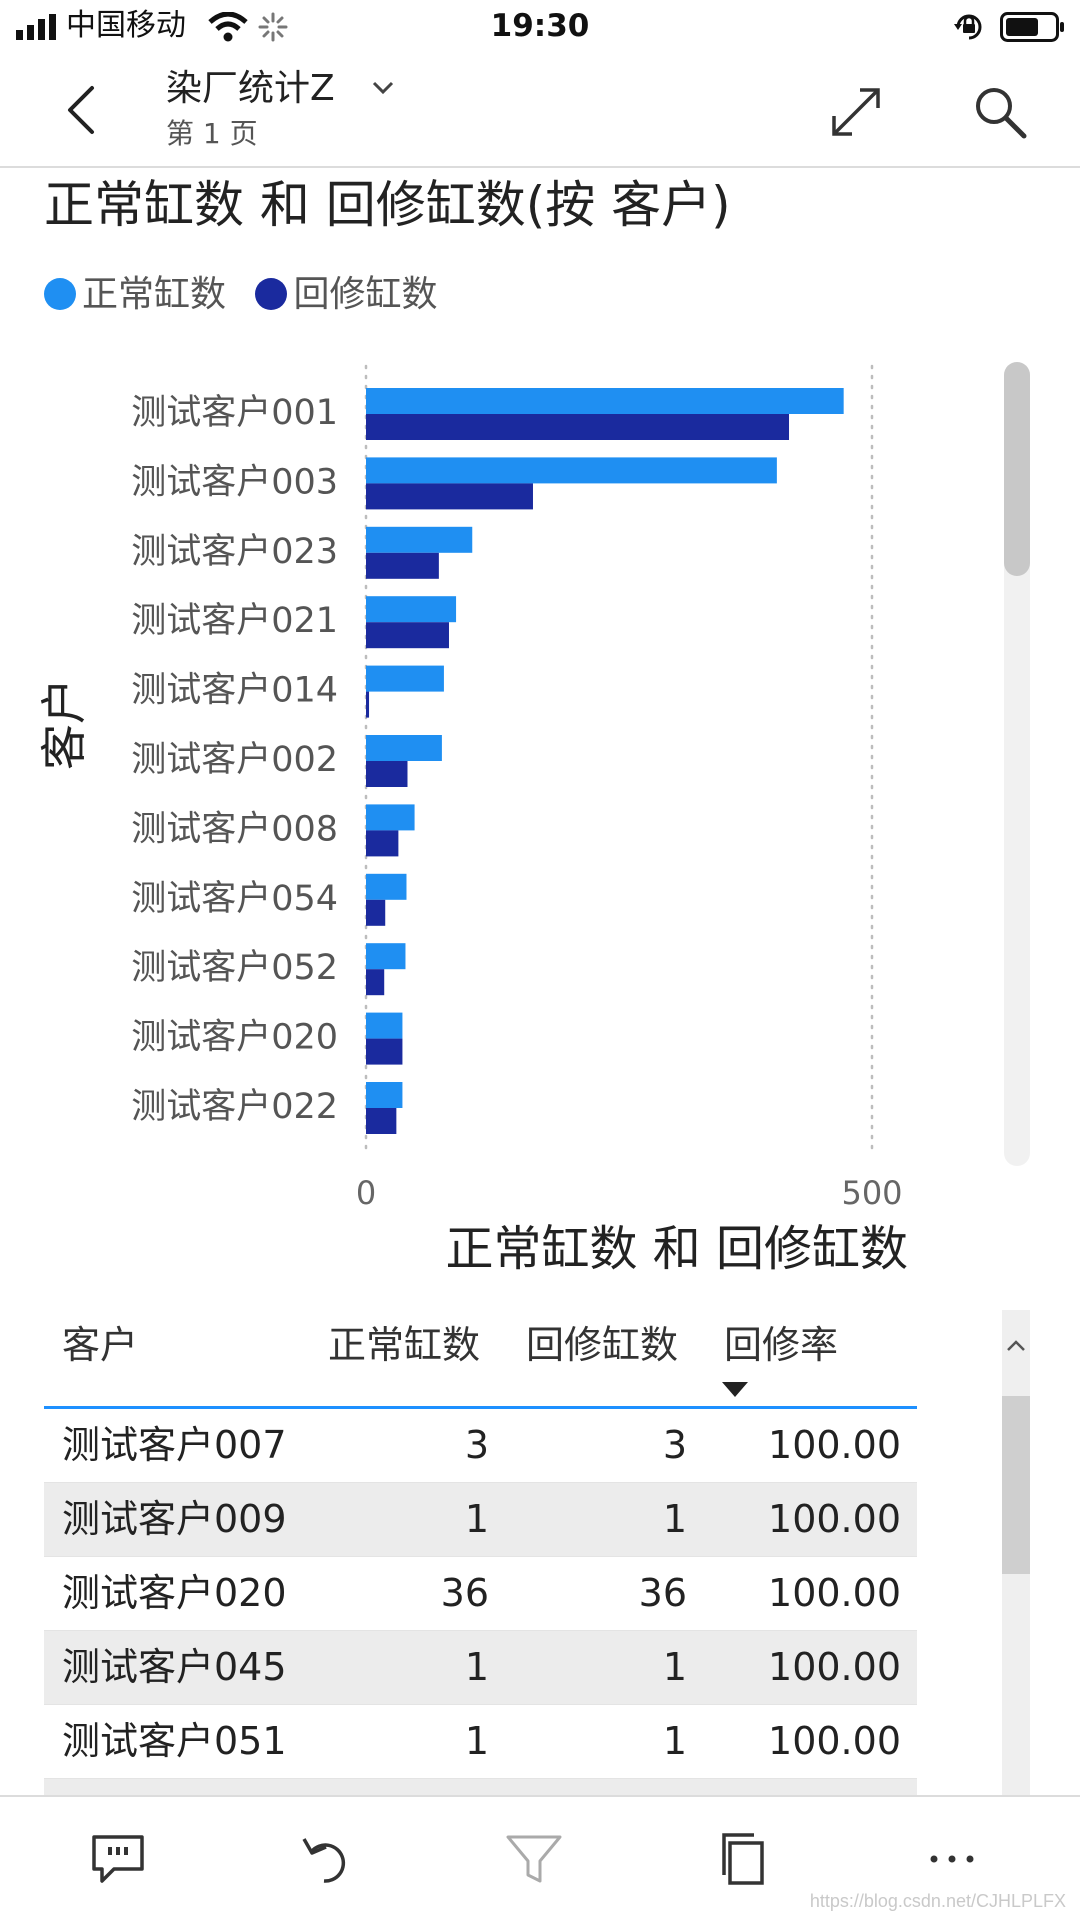 Image resolution: width=1080 pixels, height=1922 pixels. Describe the element at coordinates (100, 1345) in the screenshot. I see `column-header-customer: 客户` at that location.